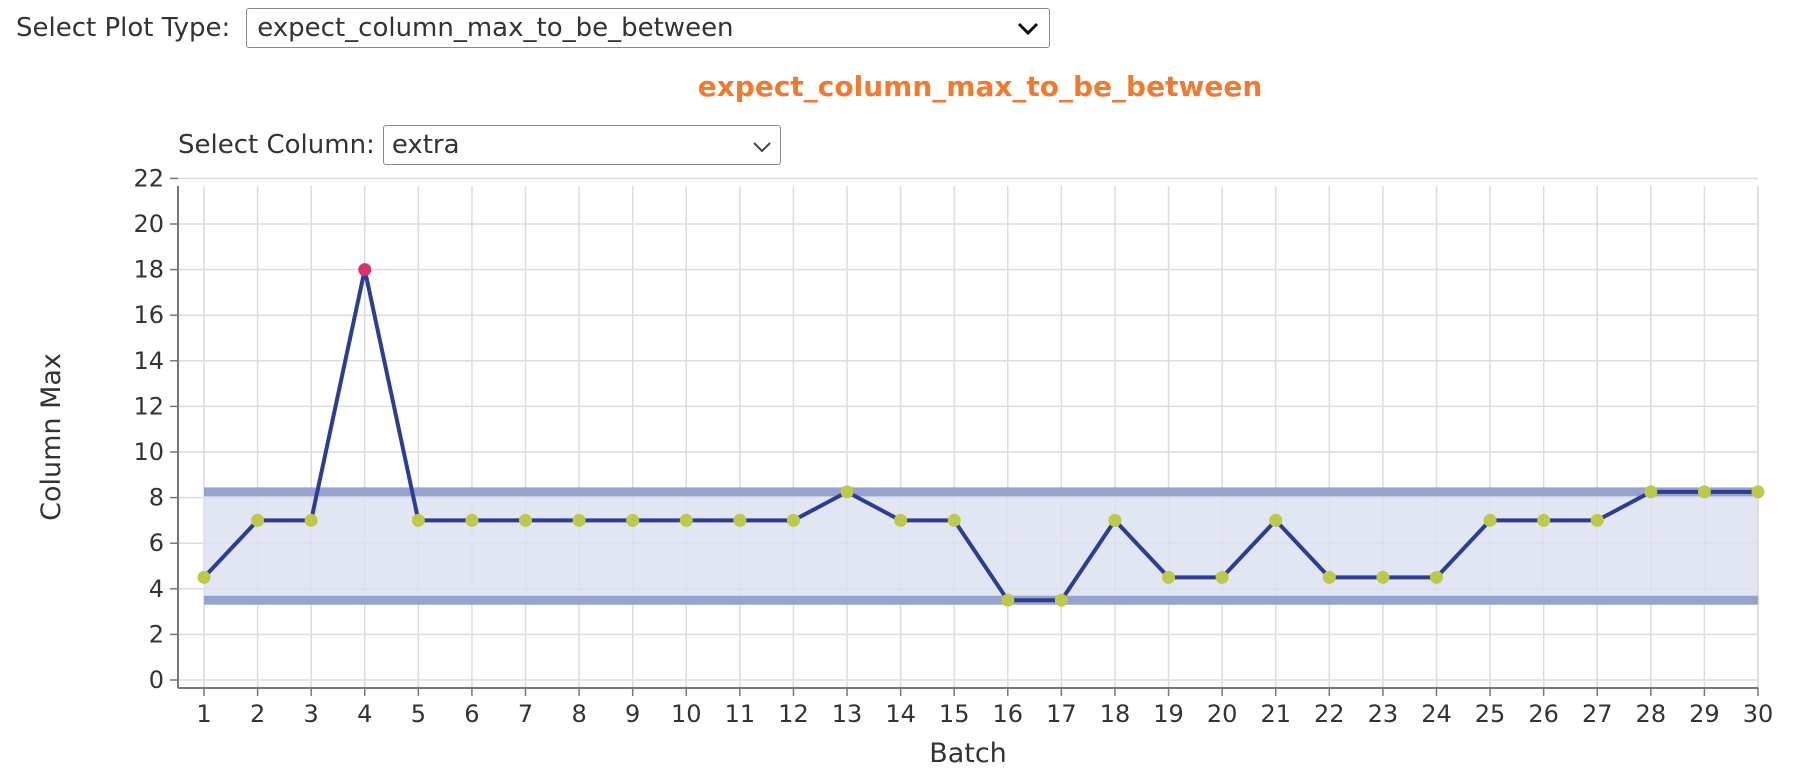 The height and width of the screenshot is (782, 1798). Describe the element at coordinates (1222, 714) in the screenshot. I see `x-tick-label: 20` at that location.